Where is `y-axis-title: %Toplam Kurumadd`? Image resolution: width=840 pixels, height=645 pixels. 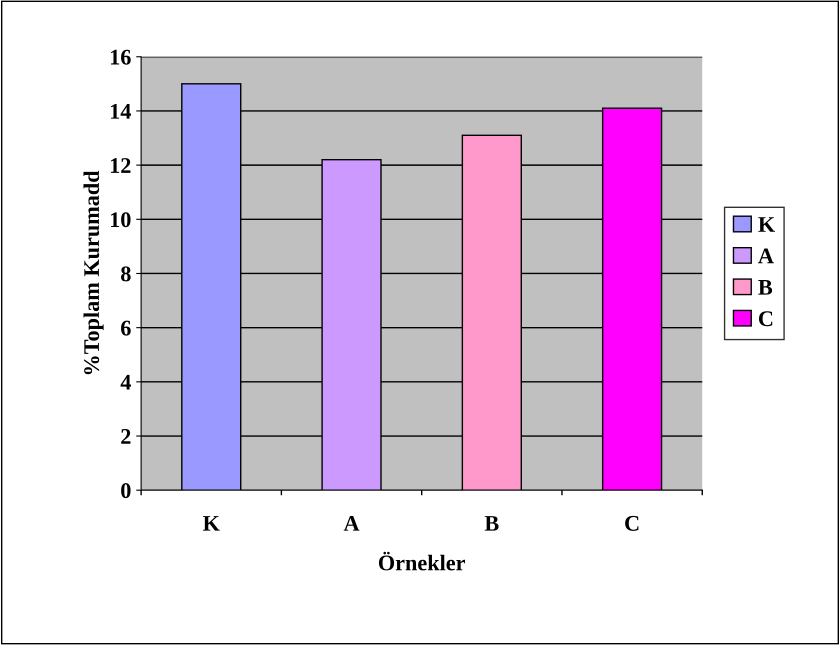
y-axis-title: %Toplam Kurumadd is located at coordinates (93, 272).